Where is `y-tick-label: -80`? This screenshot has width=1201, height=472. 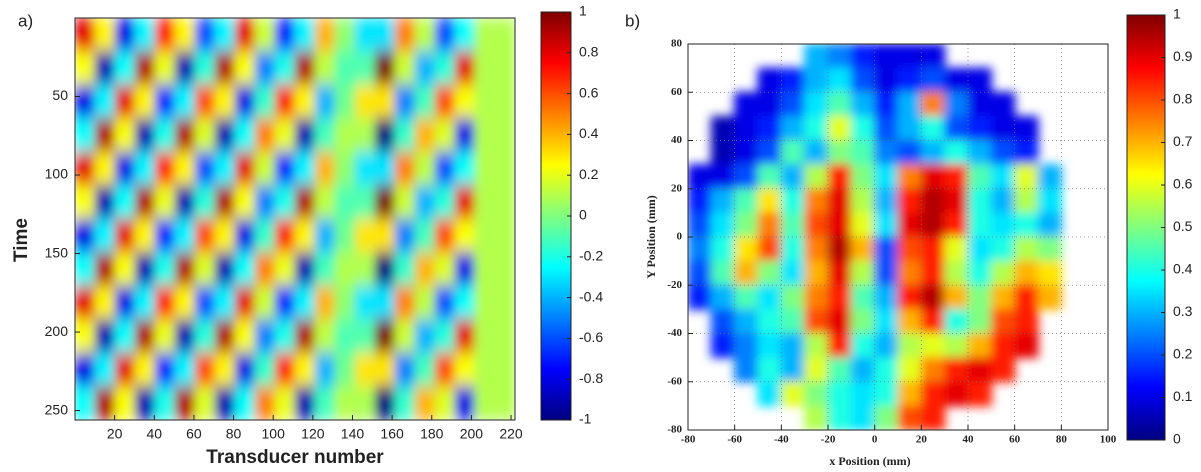
y-tick-label: -80 is located at coordinates (674, 430).